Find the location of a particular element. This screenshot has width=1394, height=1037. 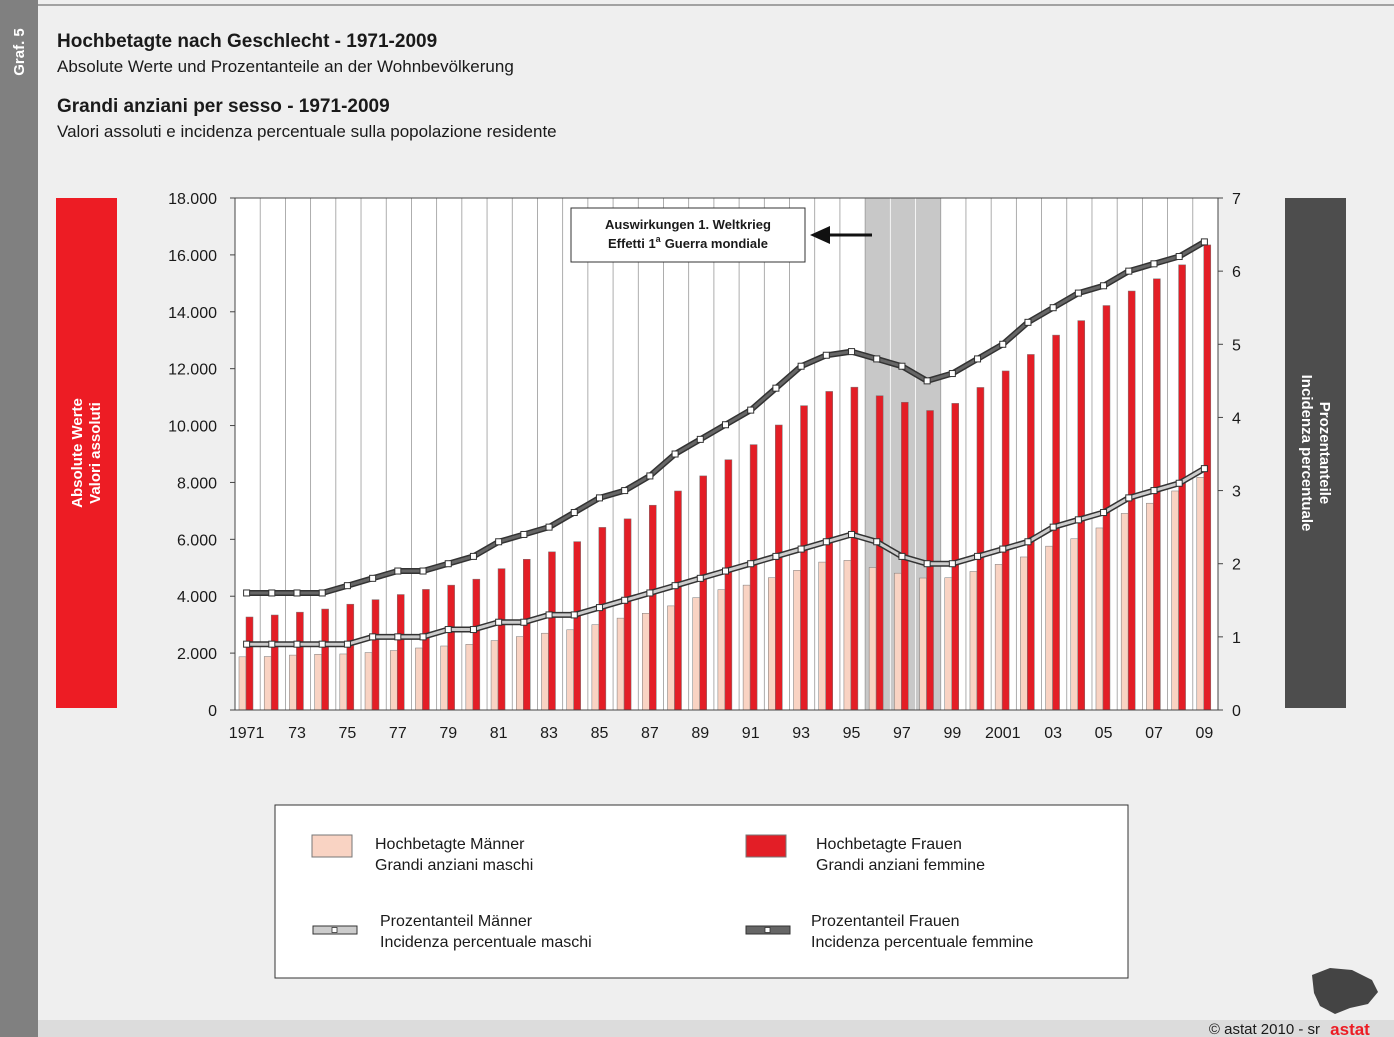

legend-swatch is located at coordinates (332, 846).